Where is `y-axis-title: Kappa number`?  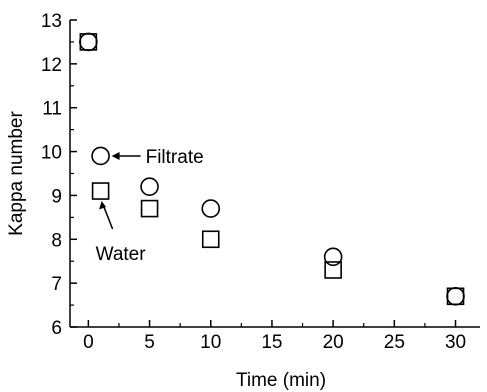 y-axis-title: Kappa number is located at coordinates (16, 173).